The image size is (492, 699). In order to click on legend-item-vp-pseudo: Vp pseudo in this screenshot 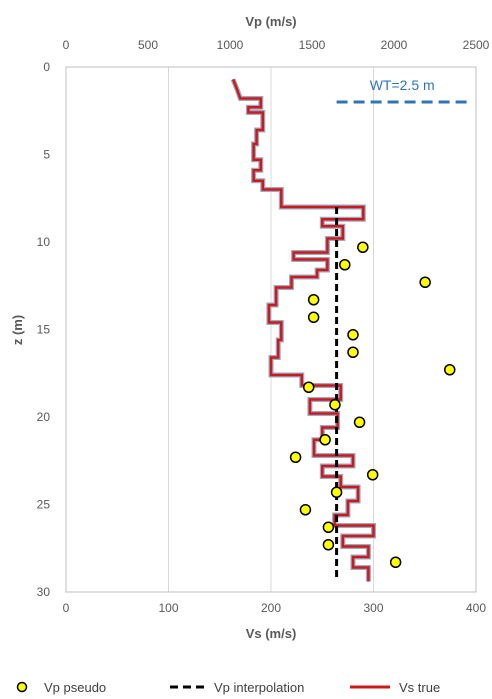, I will do `click(61, 687)`.